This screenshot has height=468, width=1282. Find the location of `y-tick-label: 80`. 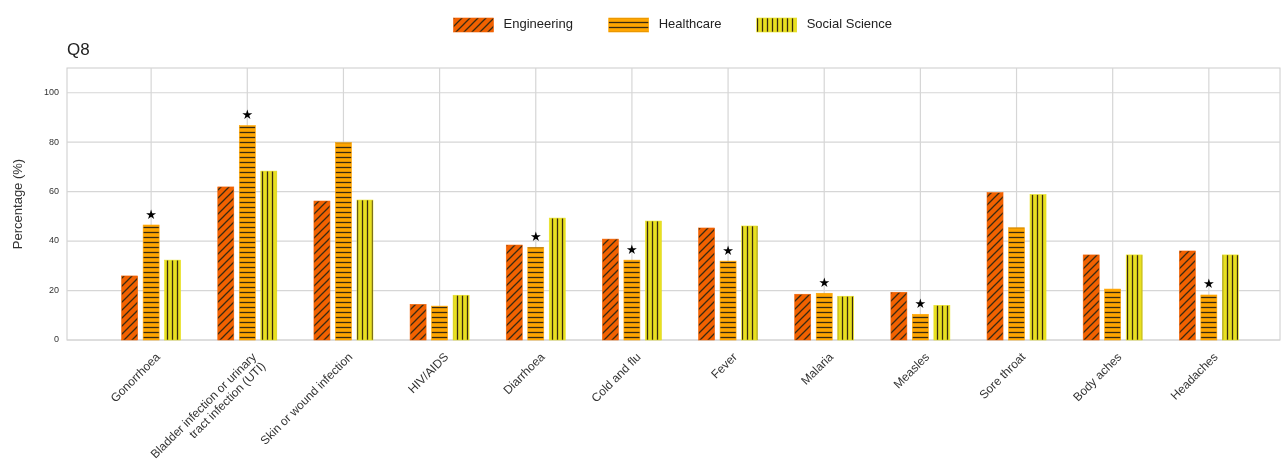

y-tick-label: 80 is located at coordinates (53, 141).